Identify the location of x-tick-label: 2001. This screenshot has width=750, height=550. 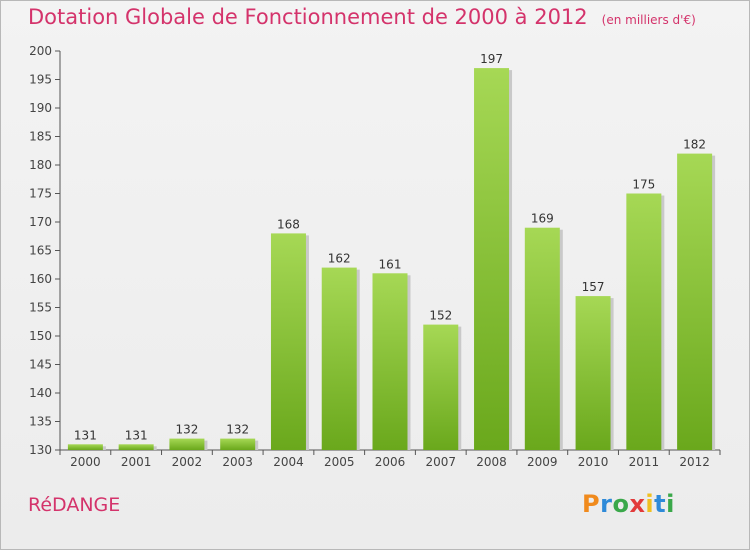
(136, 462).